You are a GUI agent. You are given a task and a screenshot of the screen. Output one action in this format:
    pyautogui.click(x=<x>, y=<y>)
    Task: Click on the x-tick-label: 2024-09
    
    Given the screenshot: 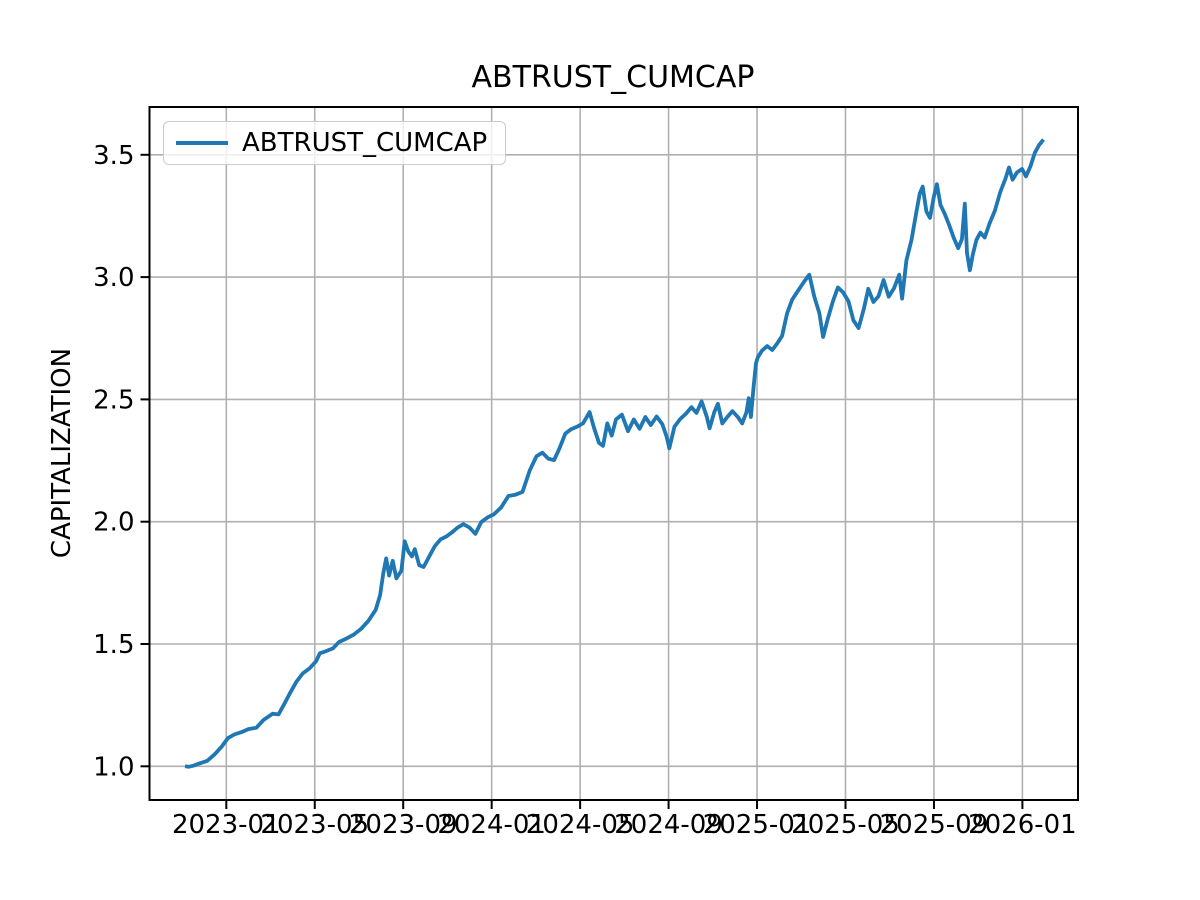 What is the action you would take?
    pyautogui.click(x=668, y=825)
    